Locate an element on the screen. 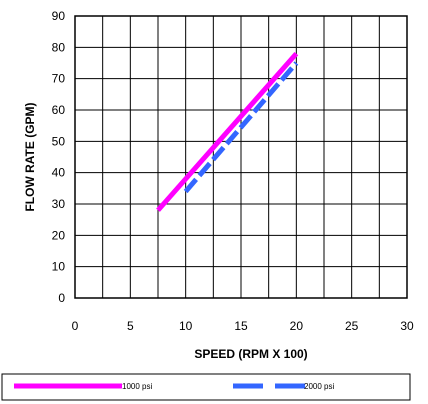 The image size is (428, 404). y-tick-label: 90 is located at coordinates (59, 16).